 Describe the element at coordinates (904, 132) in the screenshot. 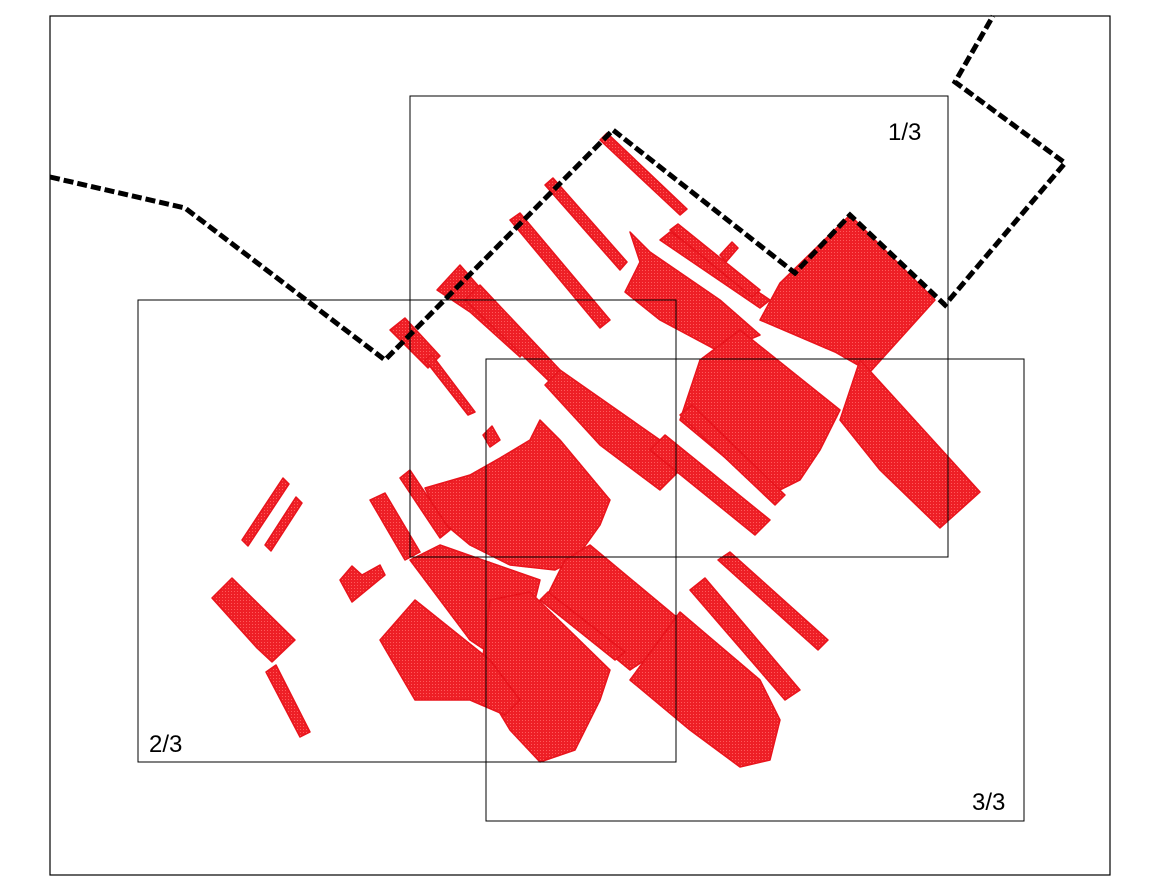

I see `sheet-label-1: 1/3` at that location.